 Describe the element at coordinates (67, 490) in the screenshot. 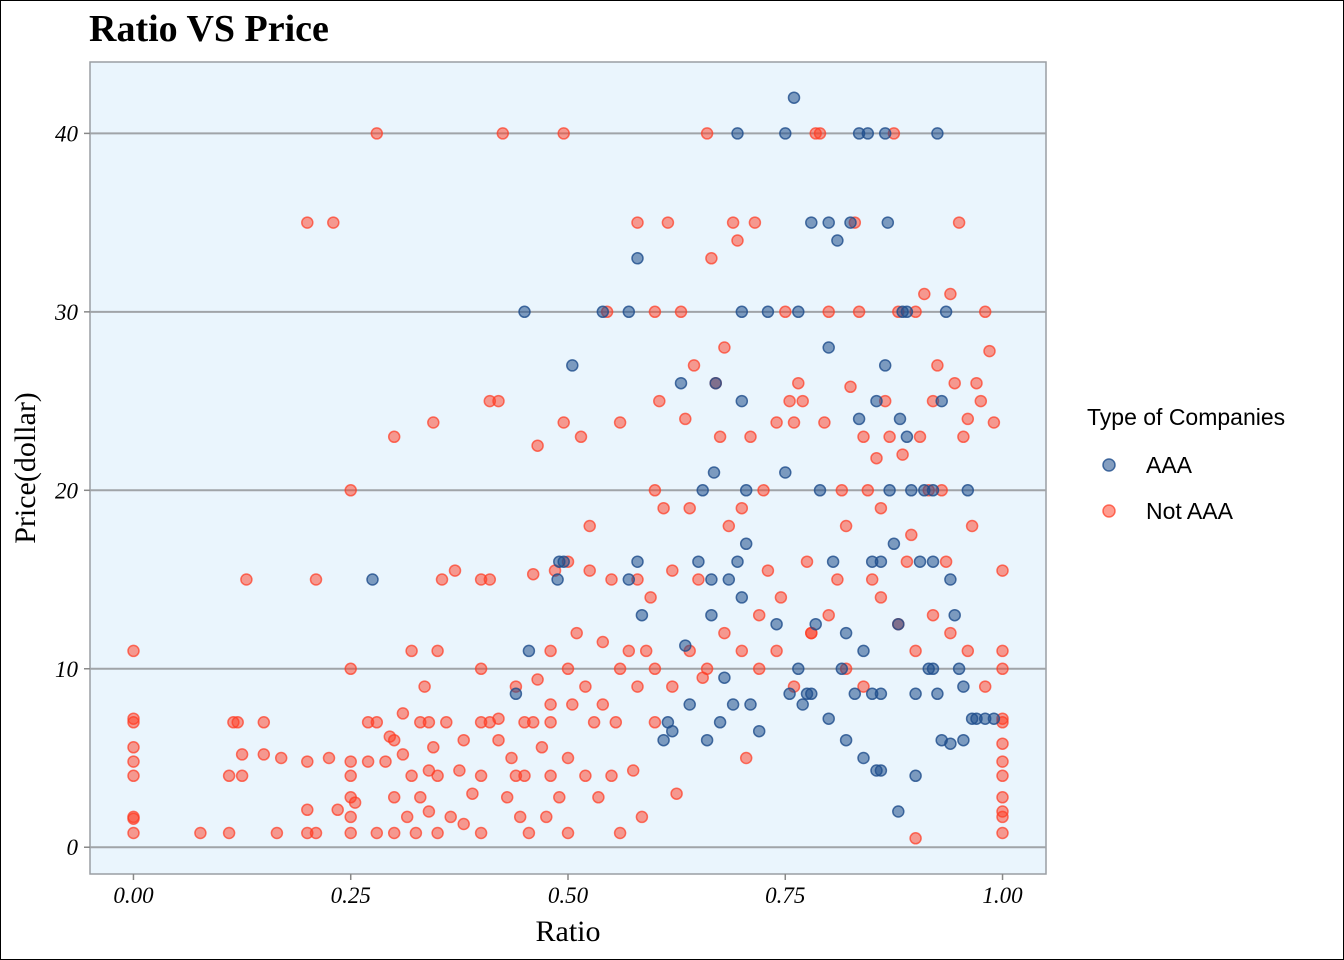

I see `y-tick-label: 20` at that location.